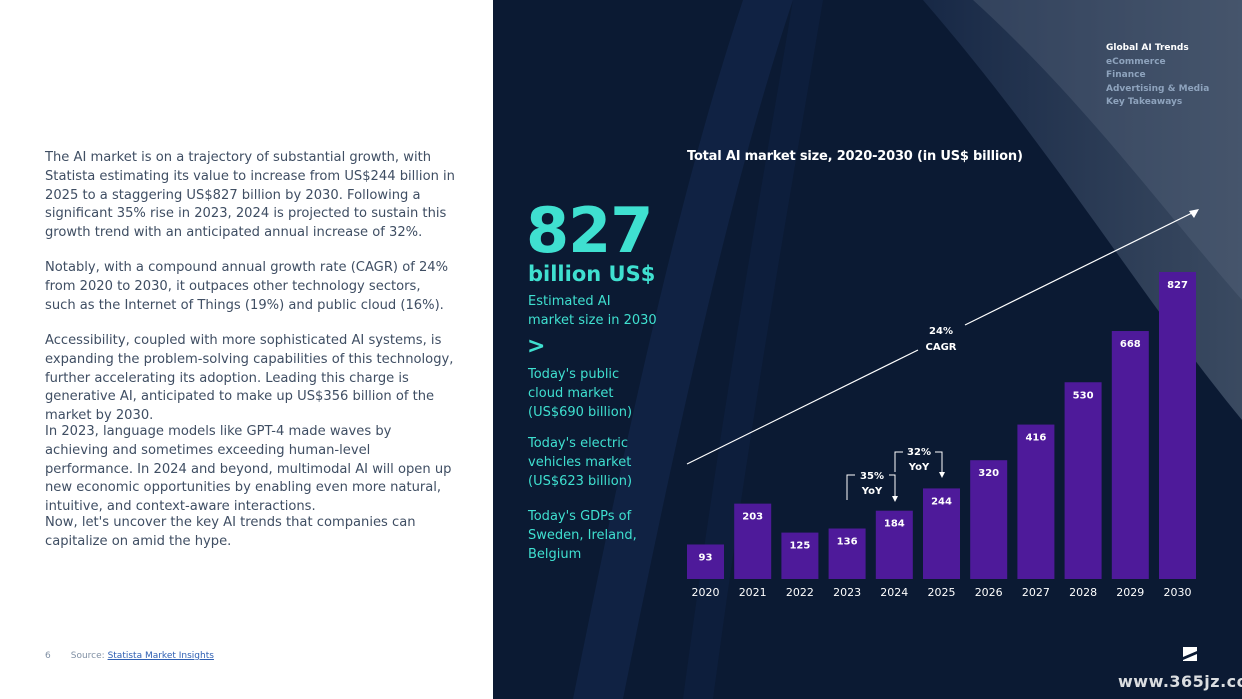 The image size is (1242, 699). What do you see at coordinates (1130, 455) in the screenshot?
I see `bar-2029` at bounding box center [1130, 455].